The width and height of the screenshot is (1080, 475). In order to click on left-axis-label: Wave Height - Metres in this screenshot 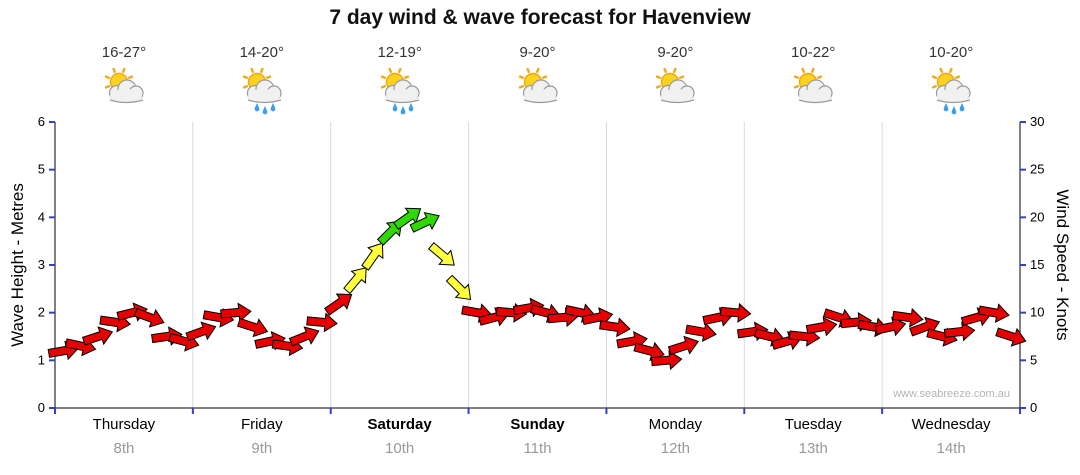, I will do `click(17, 265)`.